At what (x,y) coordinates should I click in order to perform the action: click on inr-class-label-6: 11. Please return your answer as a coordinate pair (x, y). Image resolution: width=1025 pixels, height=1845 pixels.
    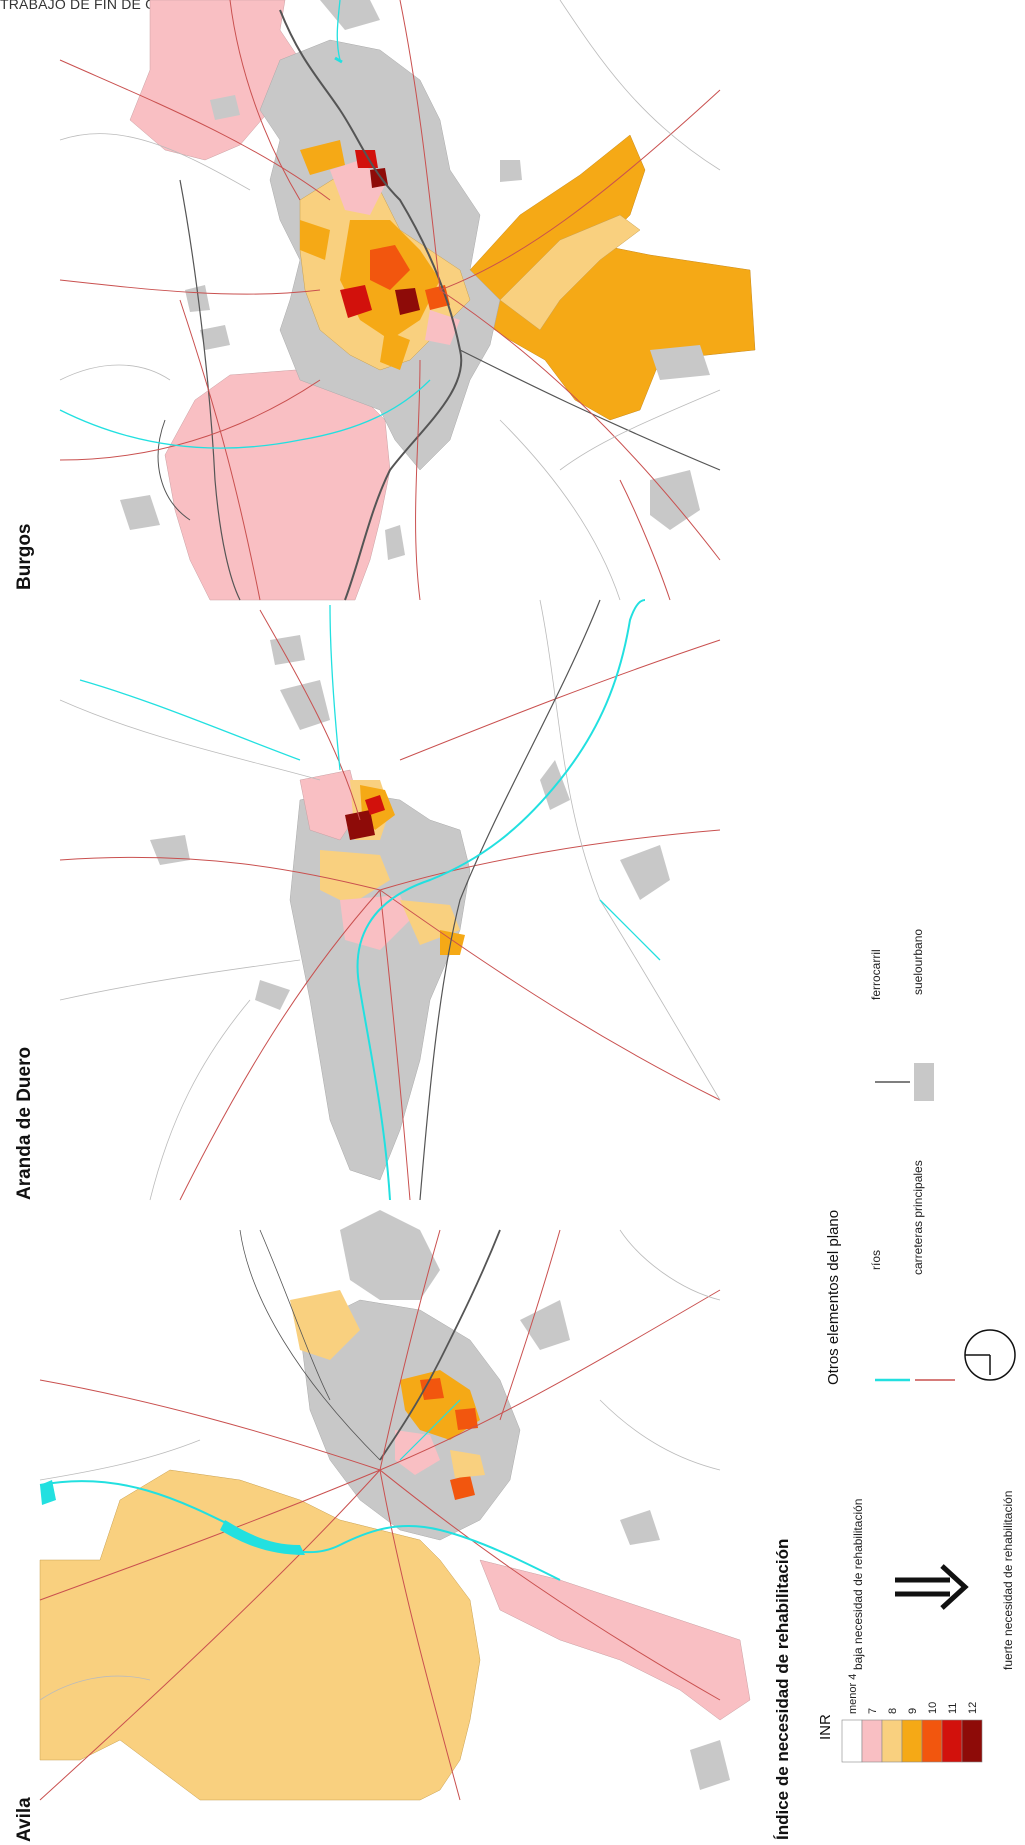
    Looking at the image, I should click on (953, 1708).